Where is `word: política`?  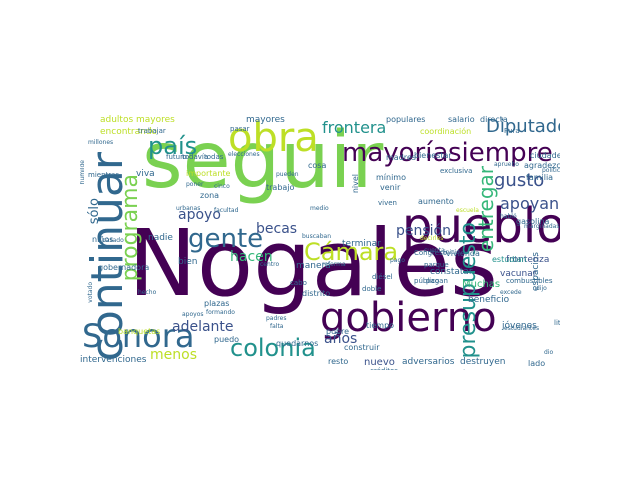 word: política is located at coordinates (551, 170).